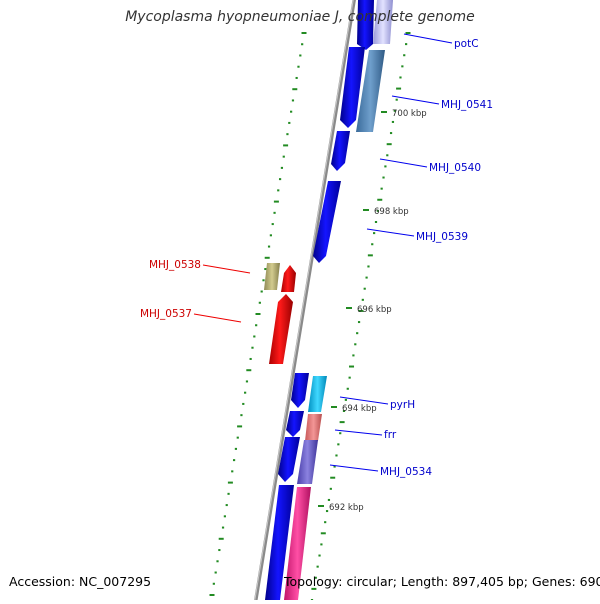  Describe the element at coordinates (359, 409) in the screenshot. I see `ruler-label: 694 kbp` at that location.